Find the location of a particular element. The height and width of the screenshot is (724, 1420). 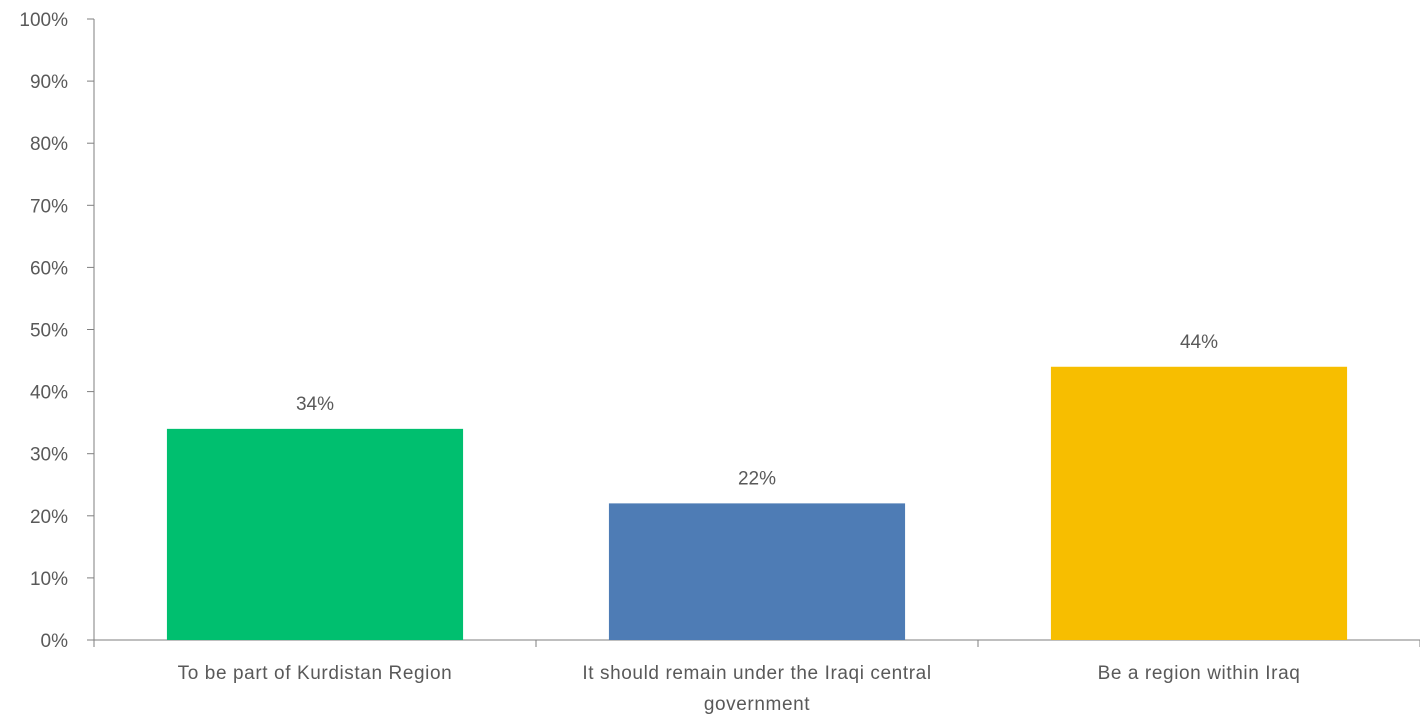

x-axis is located at coordinates (756, 643).